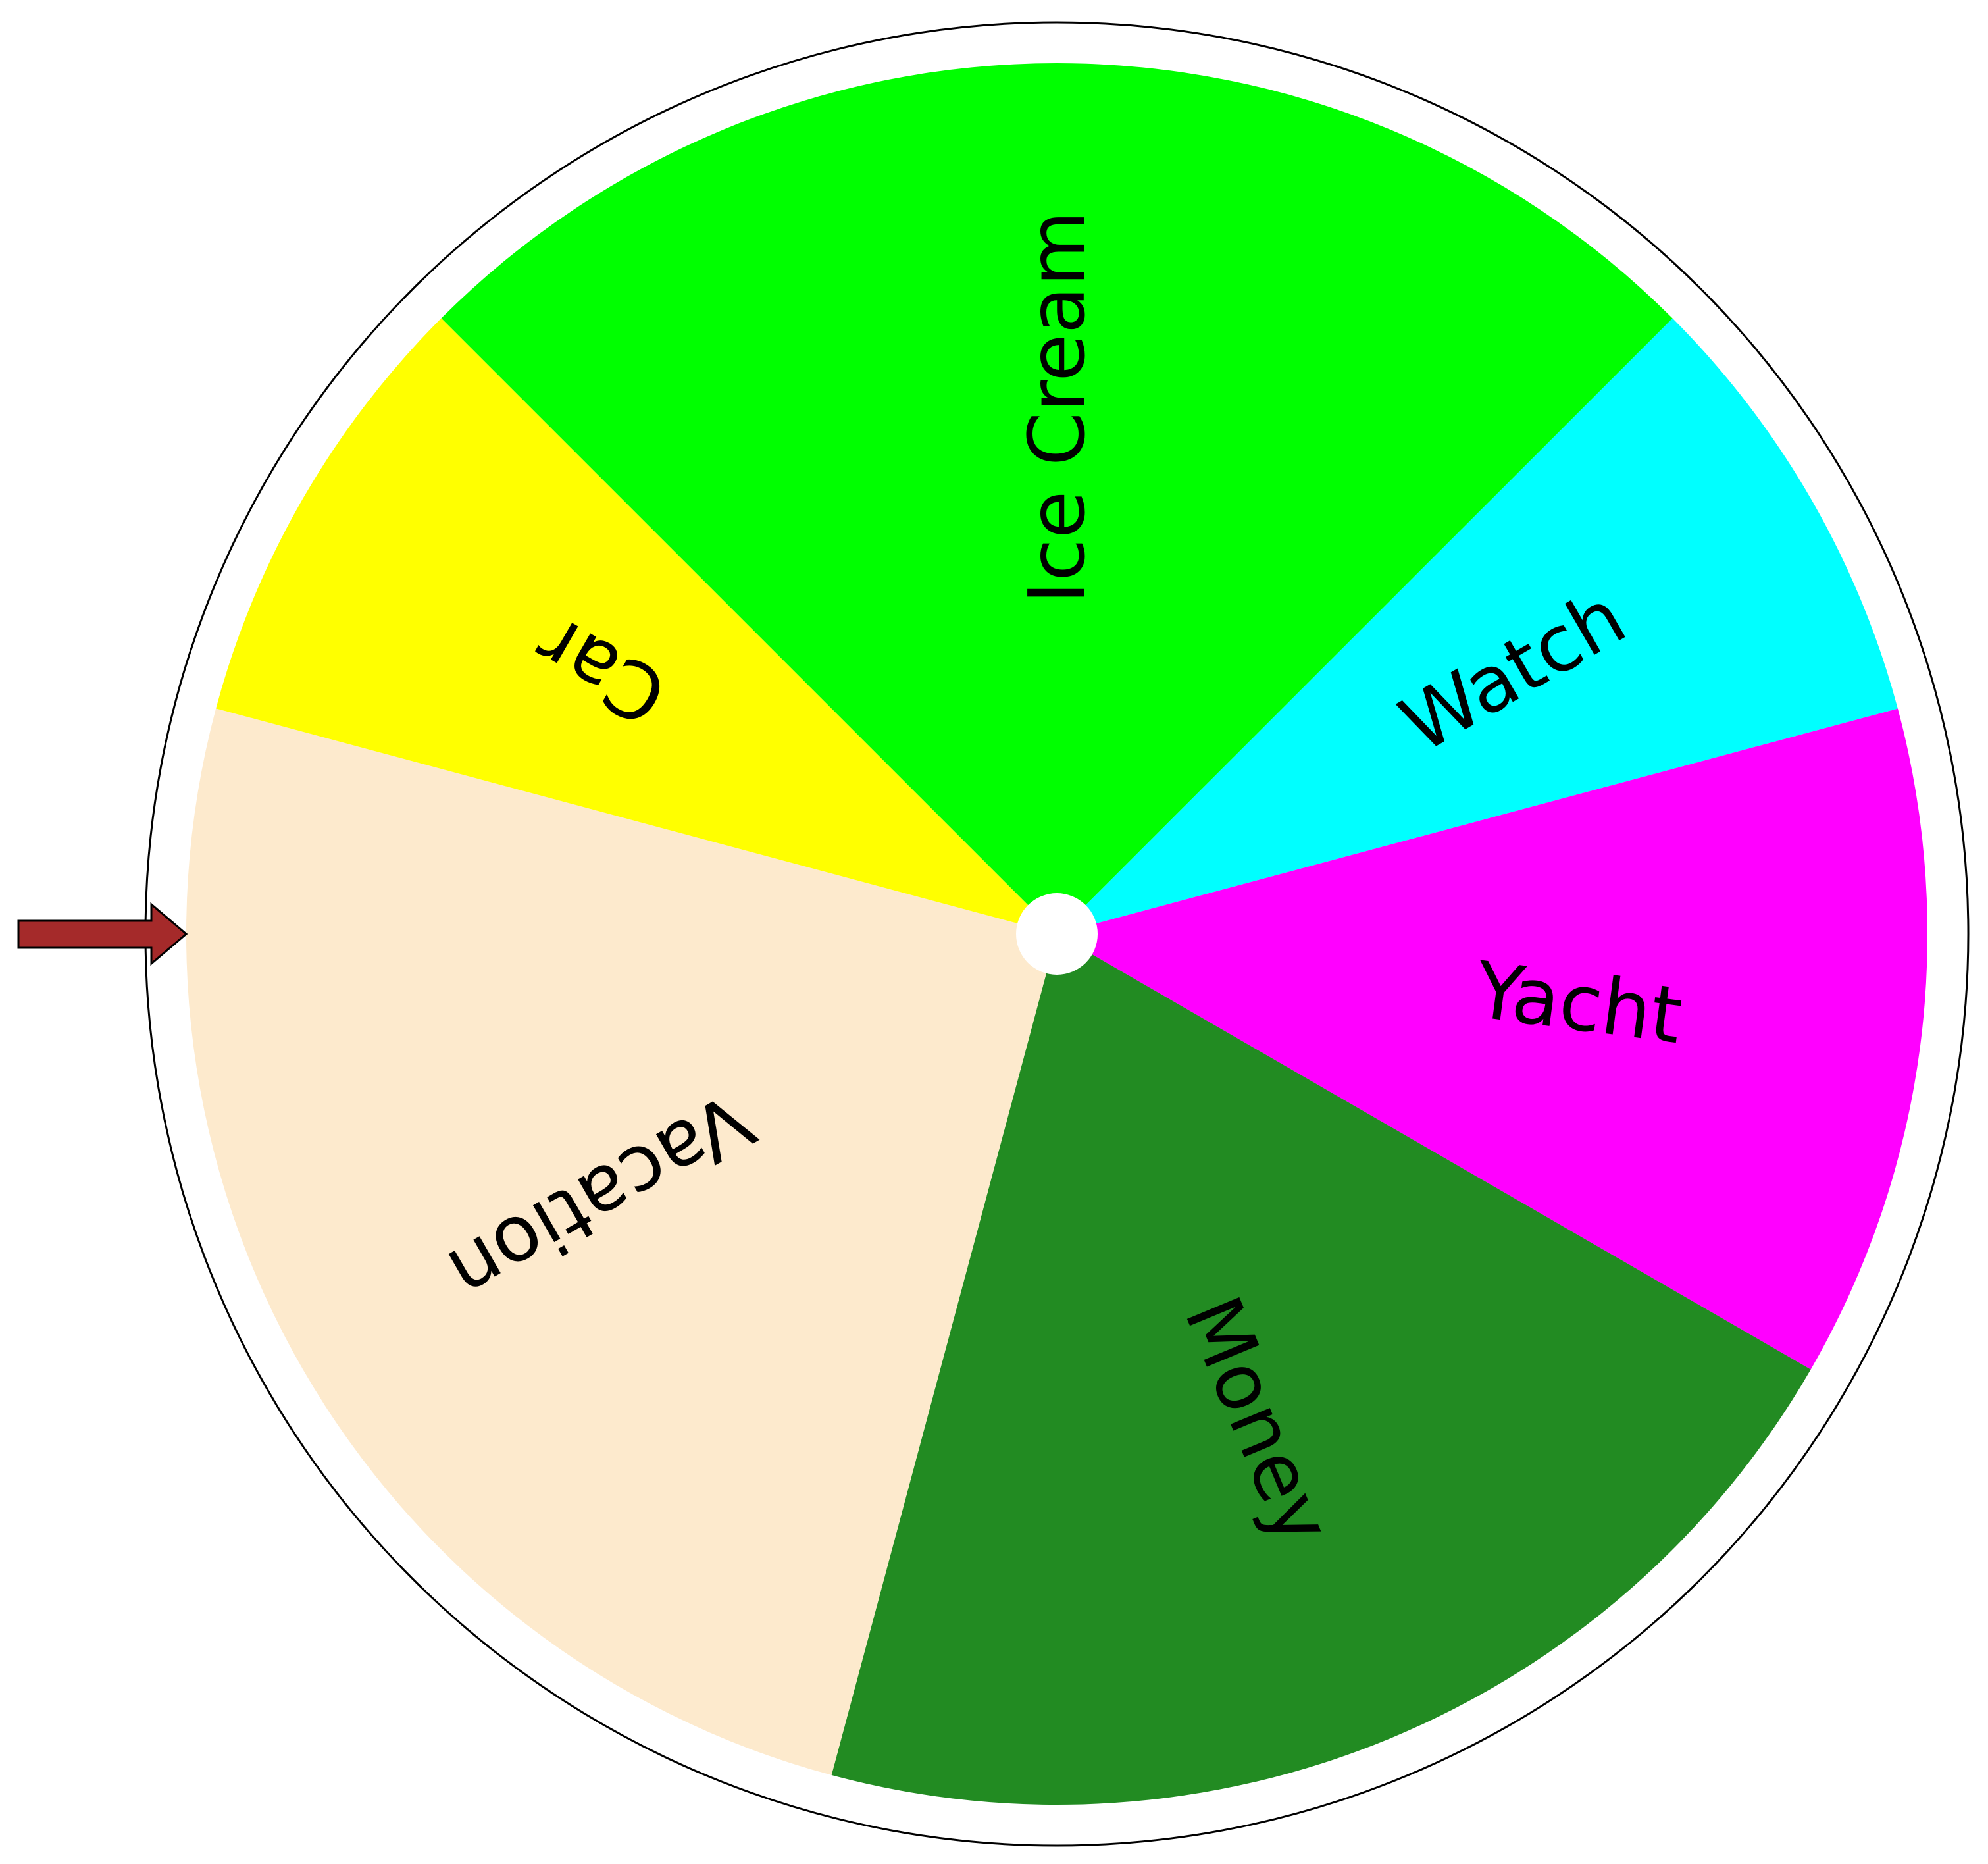 The height and width of the screenshot is (1864, 1988). What do you see at coordinates (1056, 407) in the screenshot?
I see `wheel-label-ice-cream: Ice Cream` at bounding box center [1056, 407].